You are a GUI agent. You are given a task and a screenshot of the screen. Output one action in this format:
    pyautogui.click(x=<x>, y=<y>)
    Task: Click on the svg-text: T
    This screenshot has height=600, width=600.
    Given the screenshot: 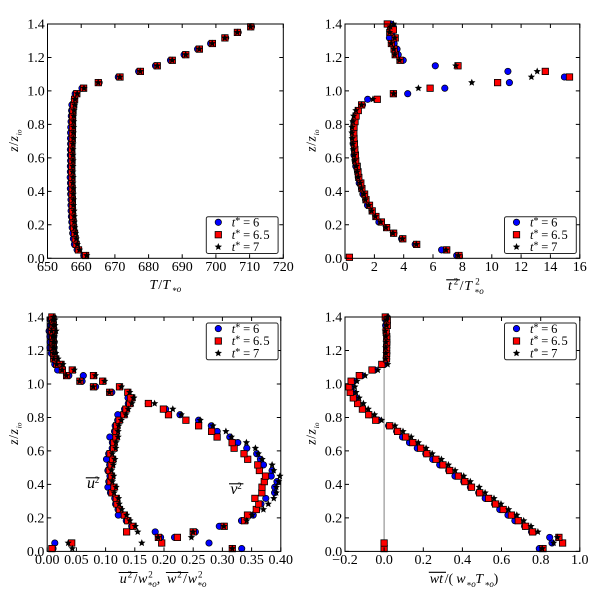 What is the action you would take?
    pyautogui.click(x=479, y=579)
    